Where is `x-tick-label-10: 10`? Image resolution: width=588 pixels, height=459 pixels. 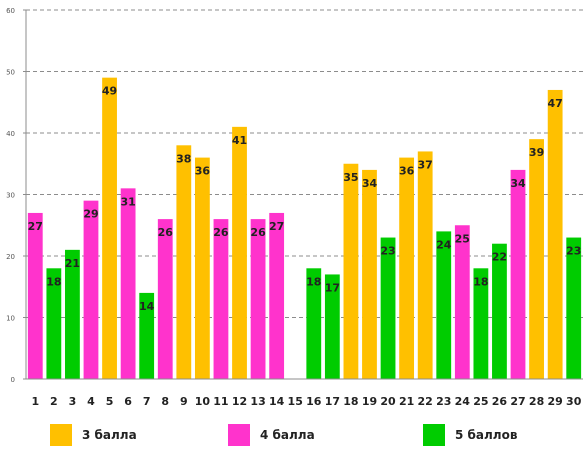 x-tick-label-10: 10 is located at coordinates (203, 401).